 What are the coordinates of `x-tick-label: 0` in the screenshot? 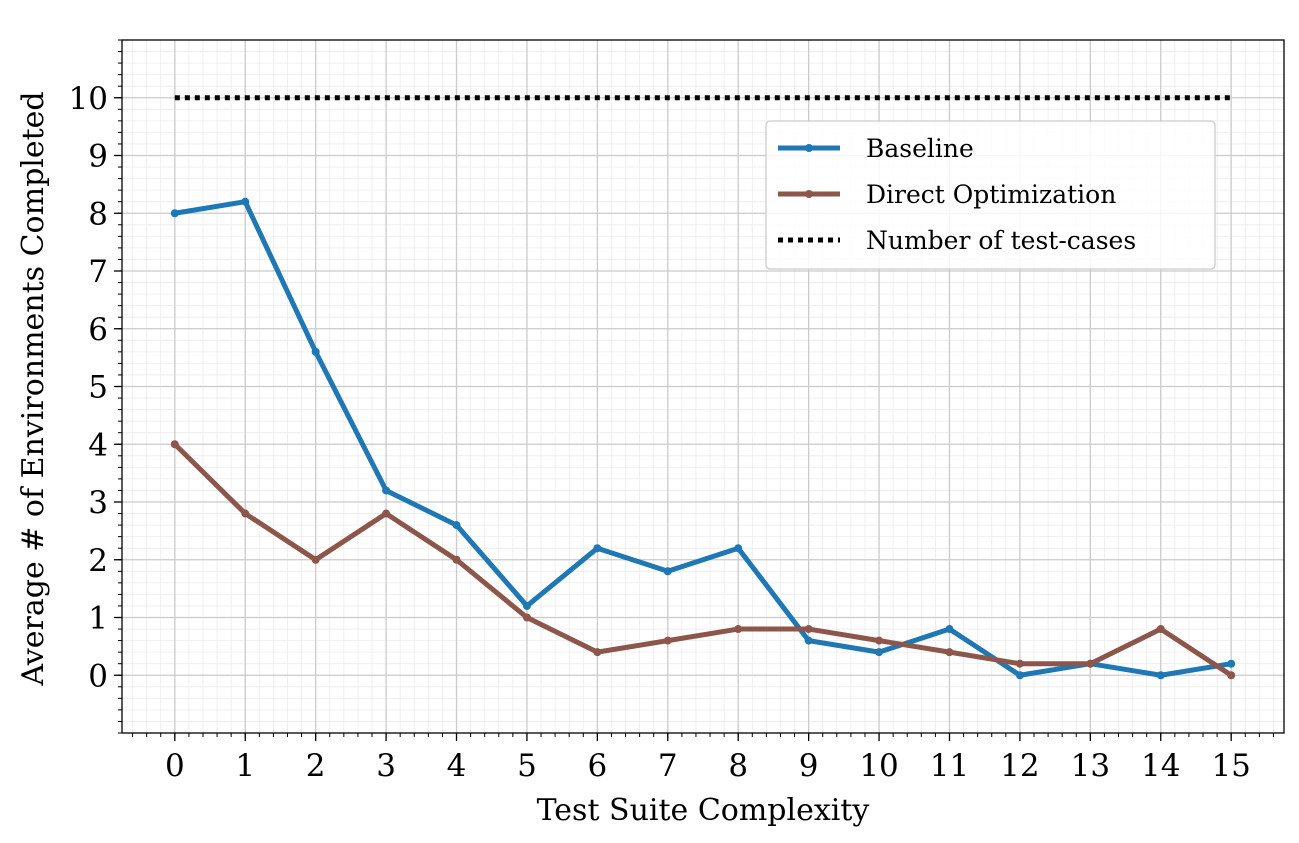 It's located at (175, 766).